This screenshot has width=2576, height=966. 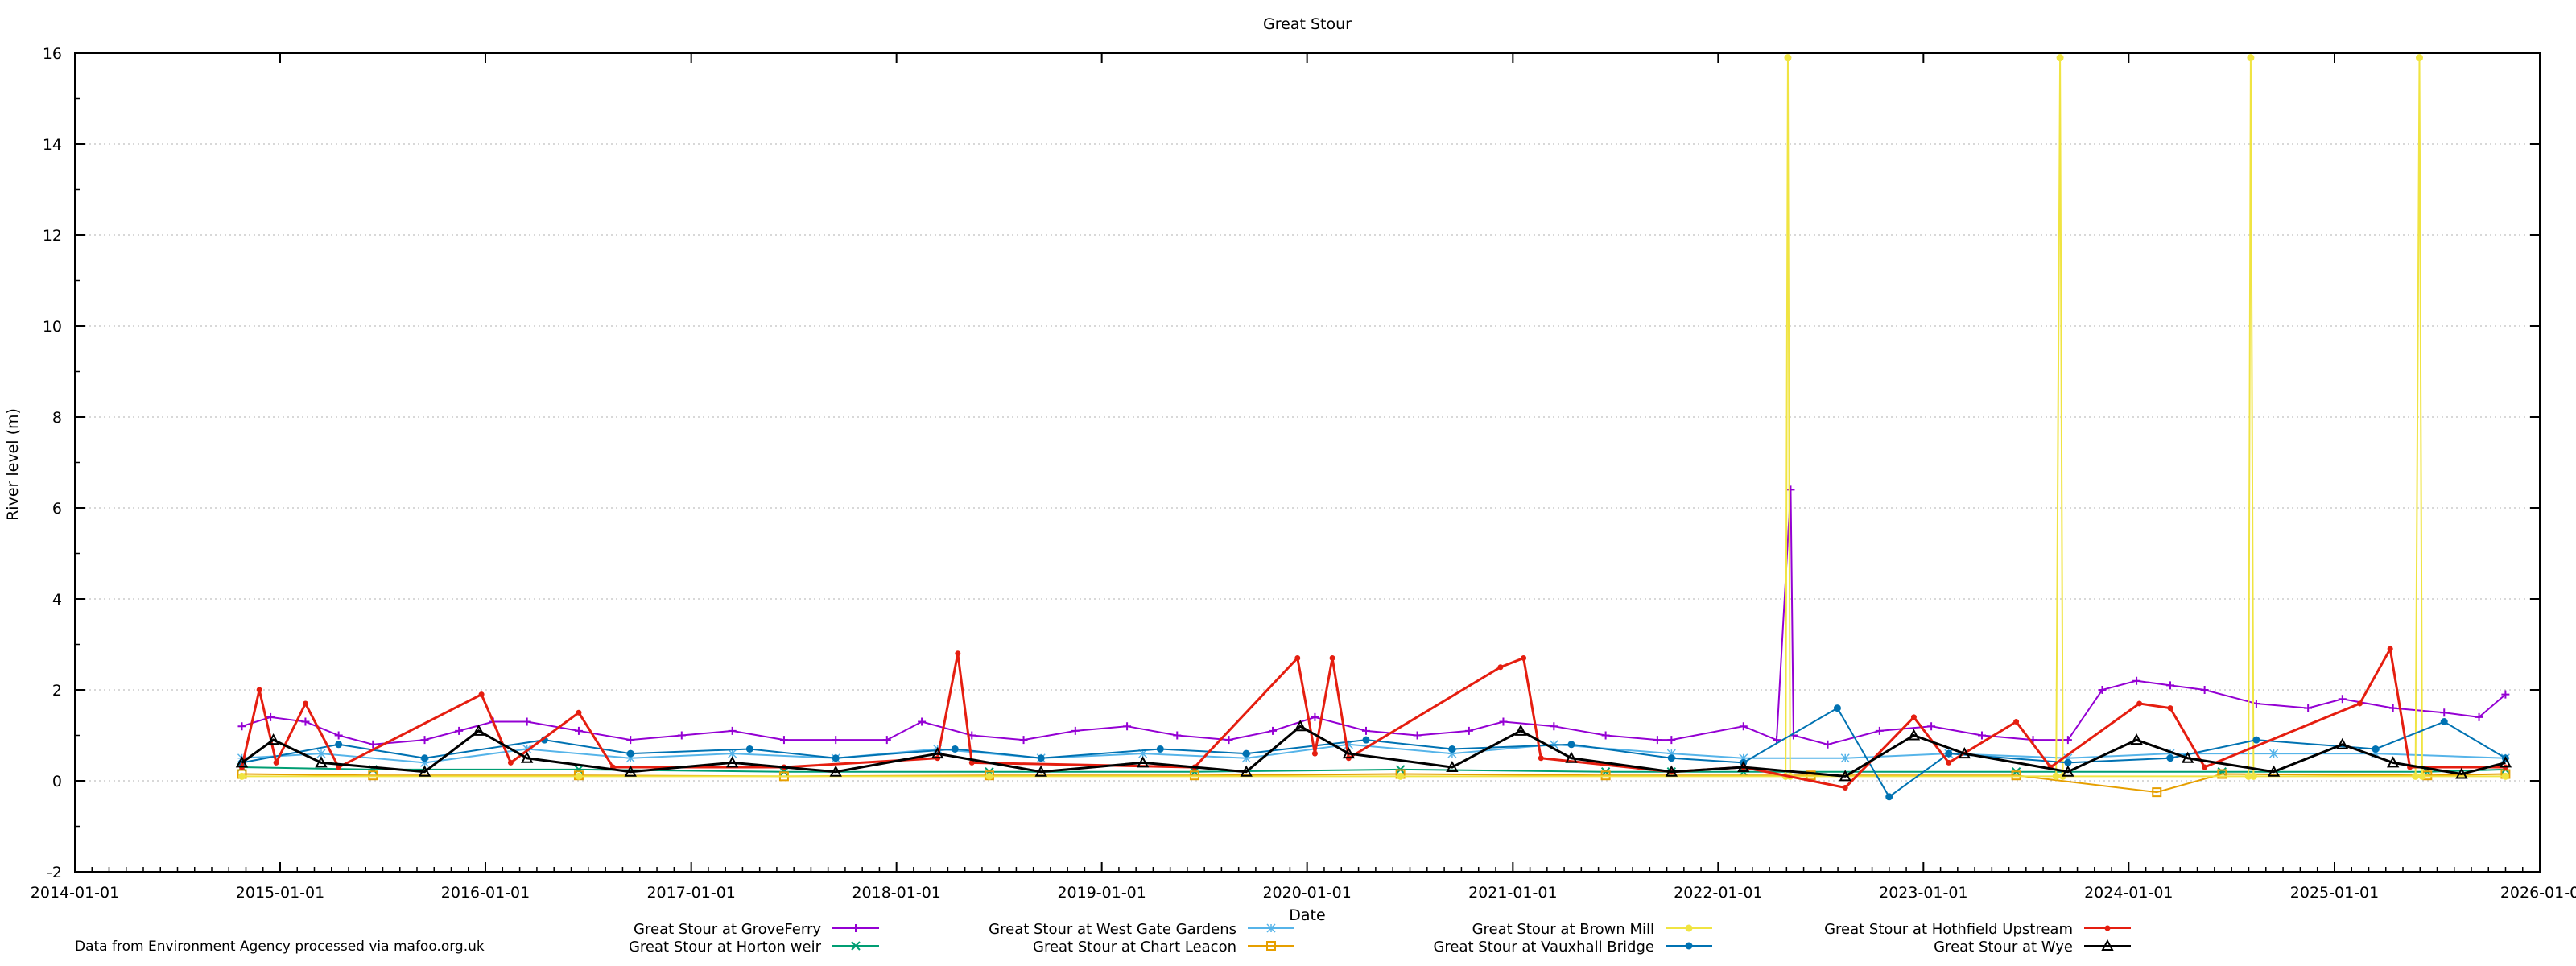 I want to click on x-tick-label: 2022-01-01, so click(x=1718, y=893).